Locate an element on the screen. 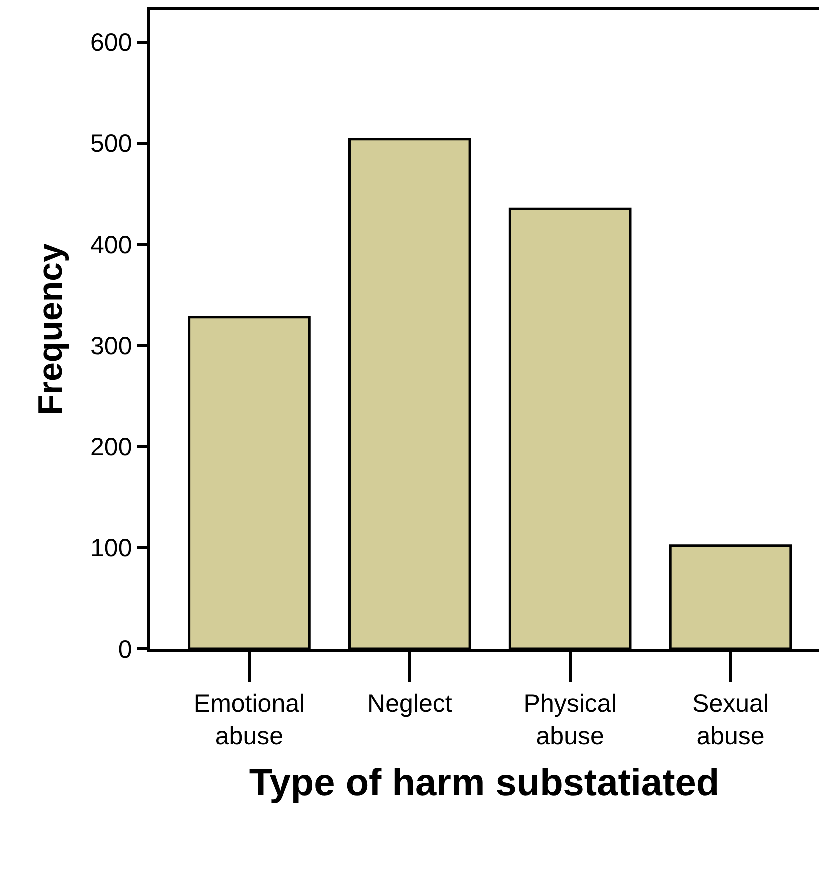 Image resolution: width=821 pixels, height=877 pixels. x-axis-title: Type of harm substatiated is located at coordinates (484, 783).